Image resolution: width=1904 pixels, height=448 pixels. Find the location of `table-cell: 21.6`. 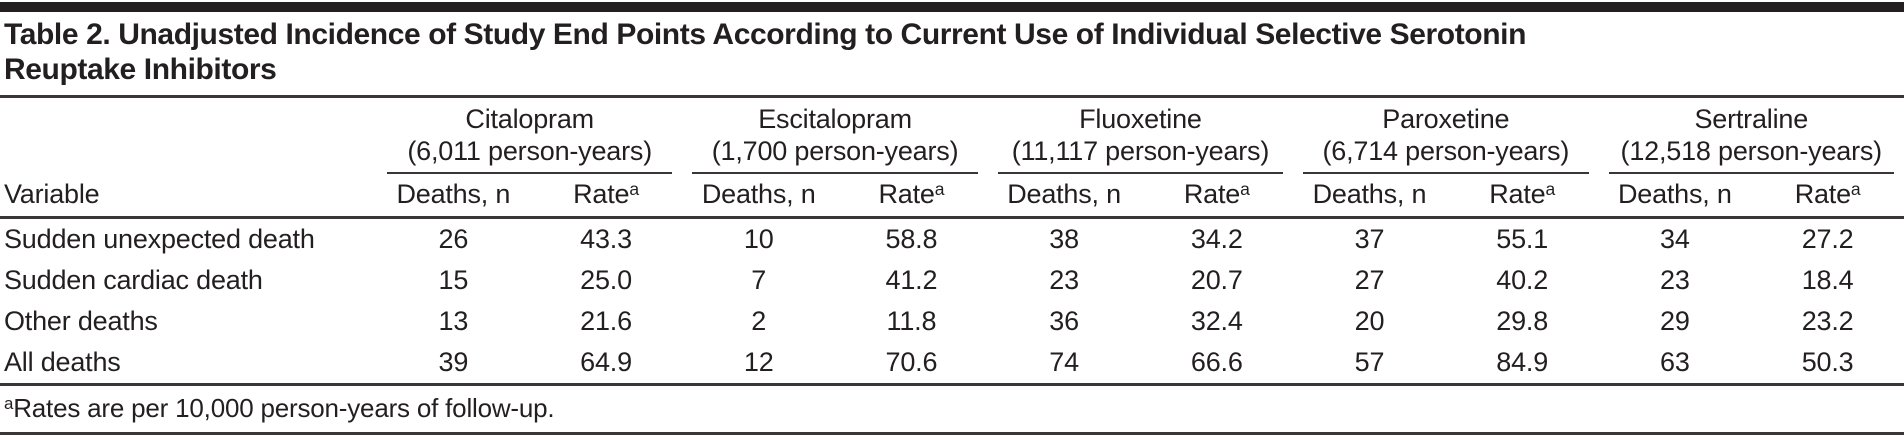

table-cell: 21.6 is located at coordinates (606, 320).